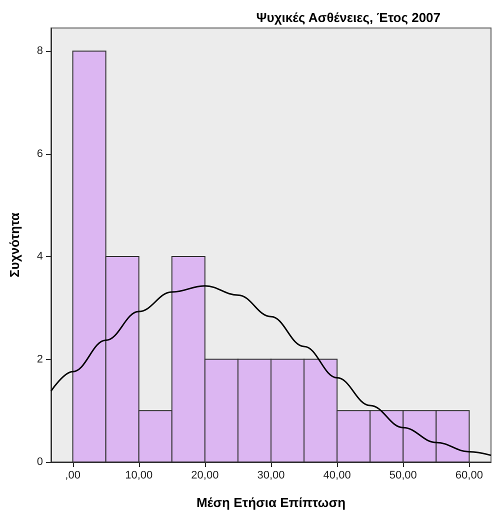 The image size is (494, 517). What do you see at coordinates (337, 476) in the screenshot?
I see `x-tick-label: 40,00` at bounding box center [337, 476].